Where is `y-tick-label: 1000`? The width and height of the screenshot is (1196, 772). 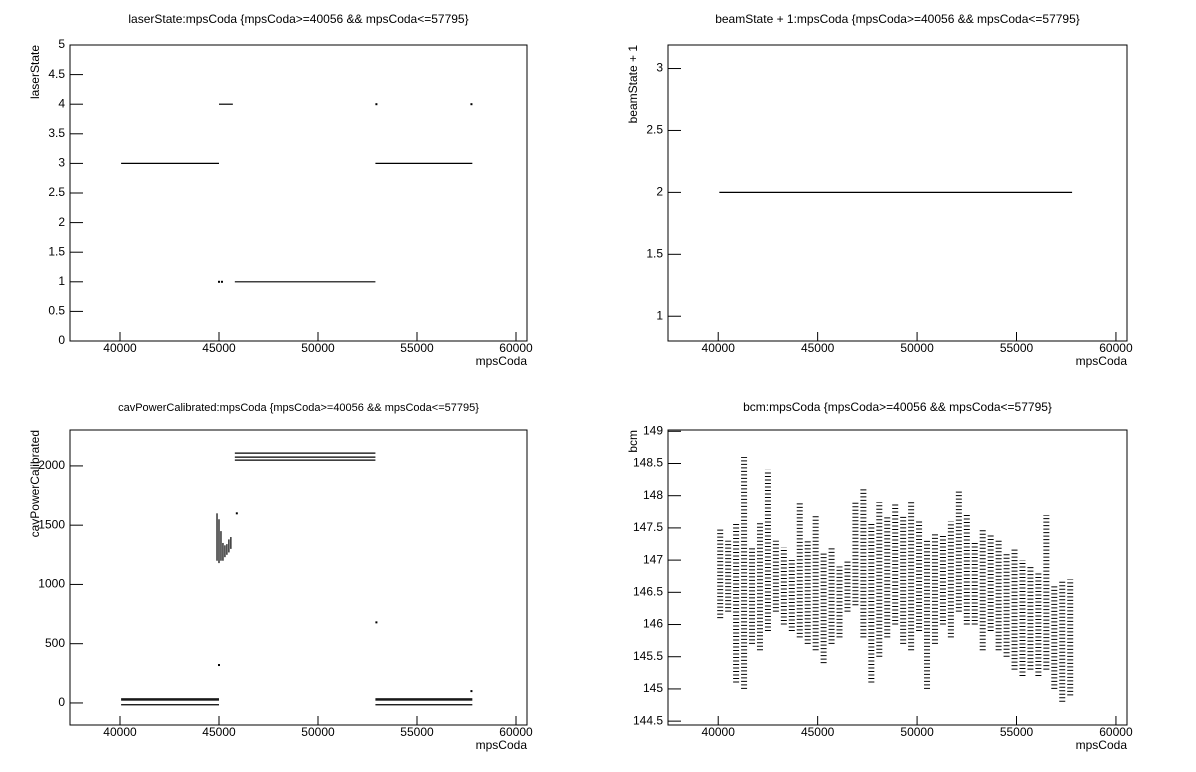
y-tick-label: 1000 is located at coordinates (51, 584).